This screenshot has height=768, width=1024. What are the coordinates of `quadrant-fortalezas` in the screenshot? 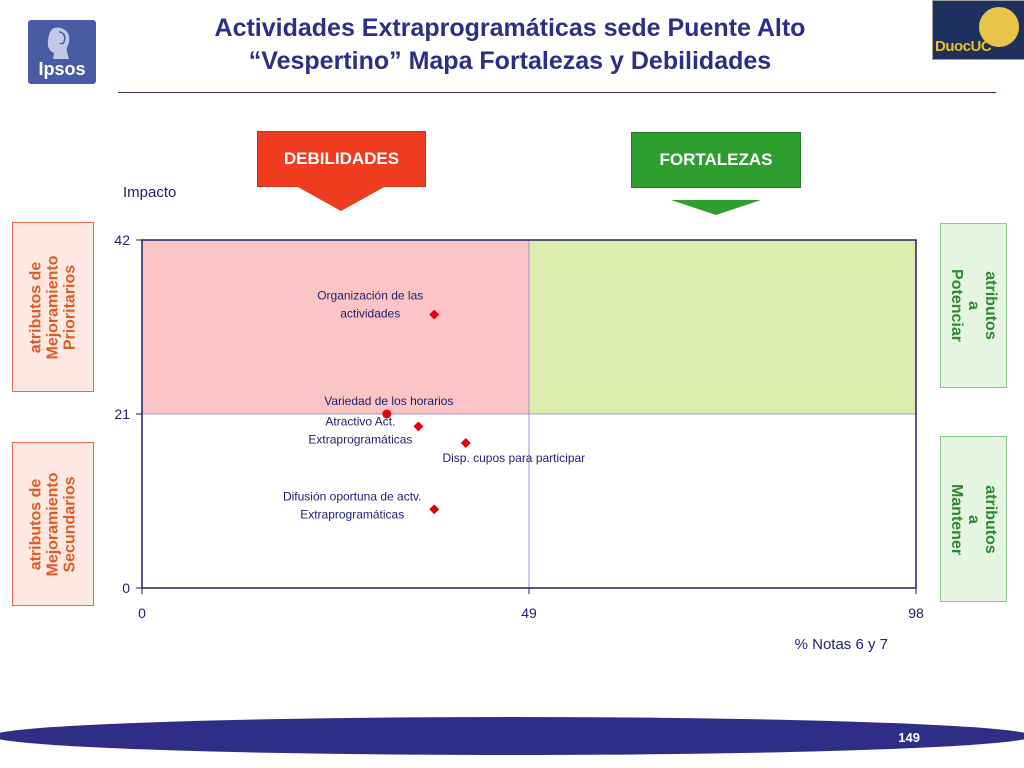 It's located at (722, 327).